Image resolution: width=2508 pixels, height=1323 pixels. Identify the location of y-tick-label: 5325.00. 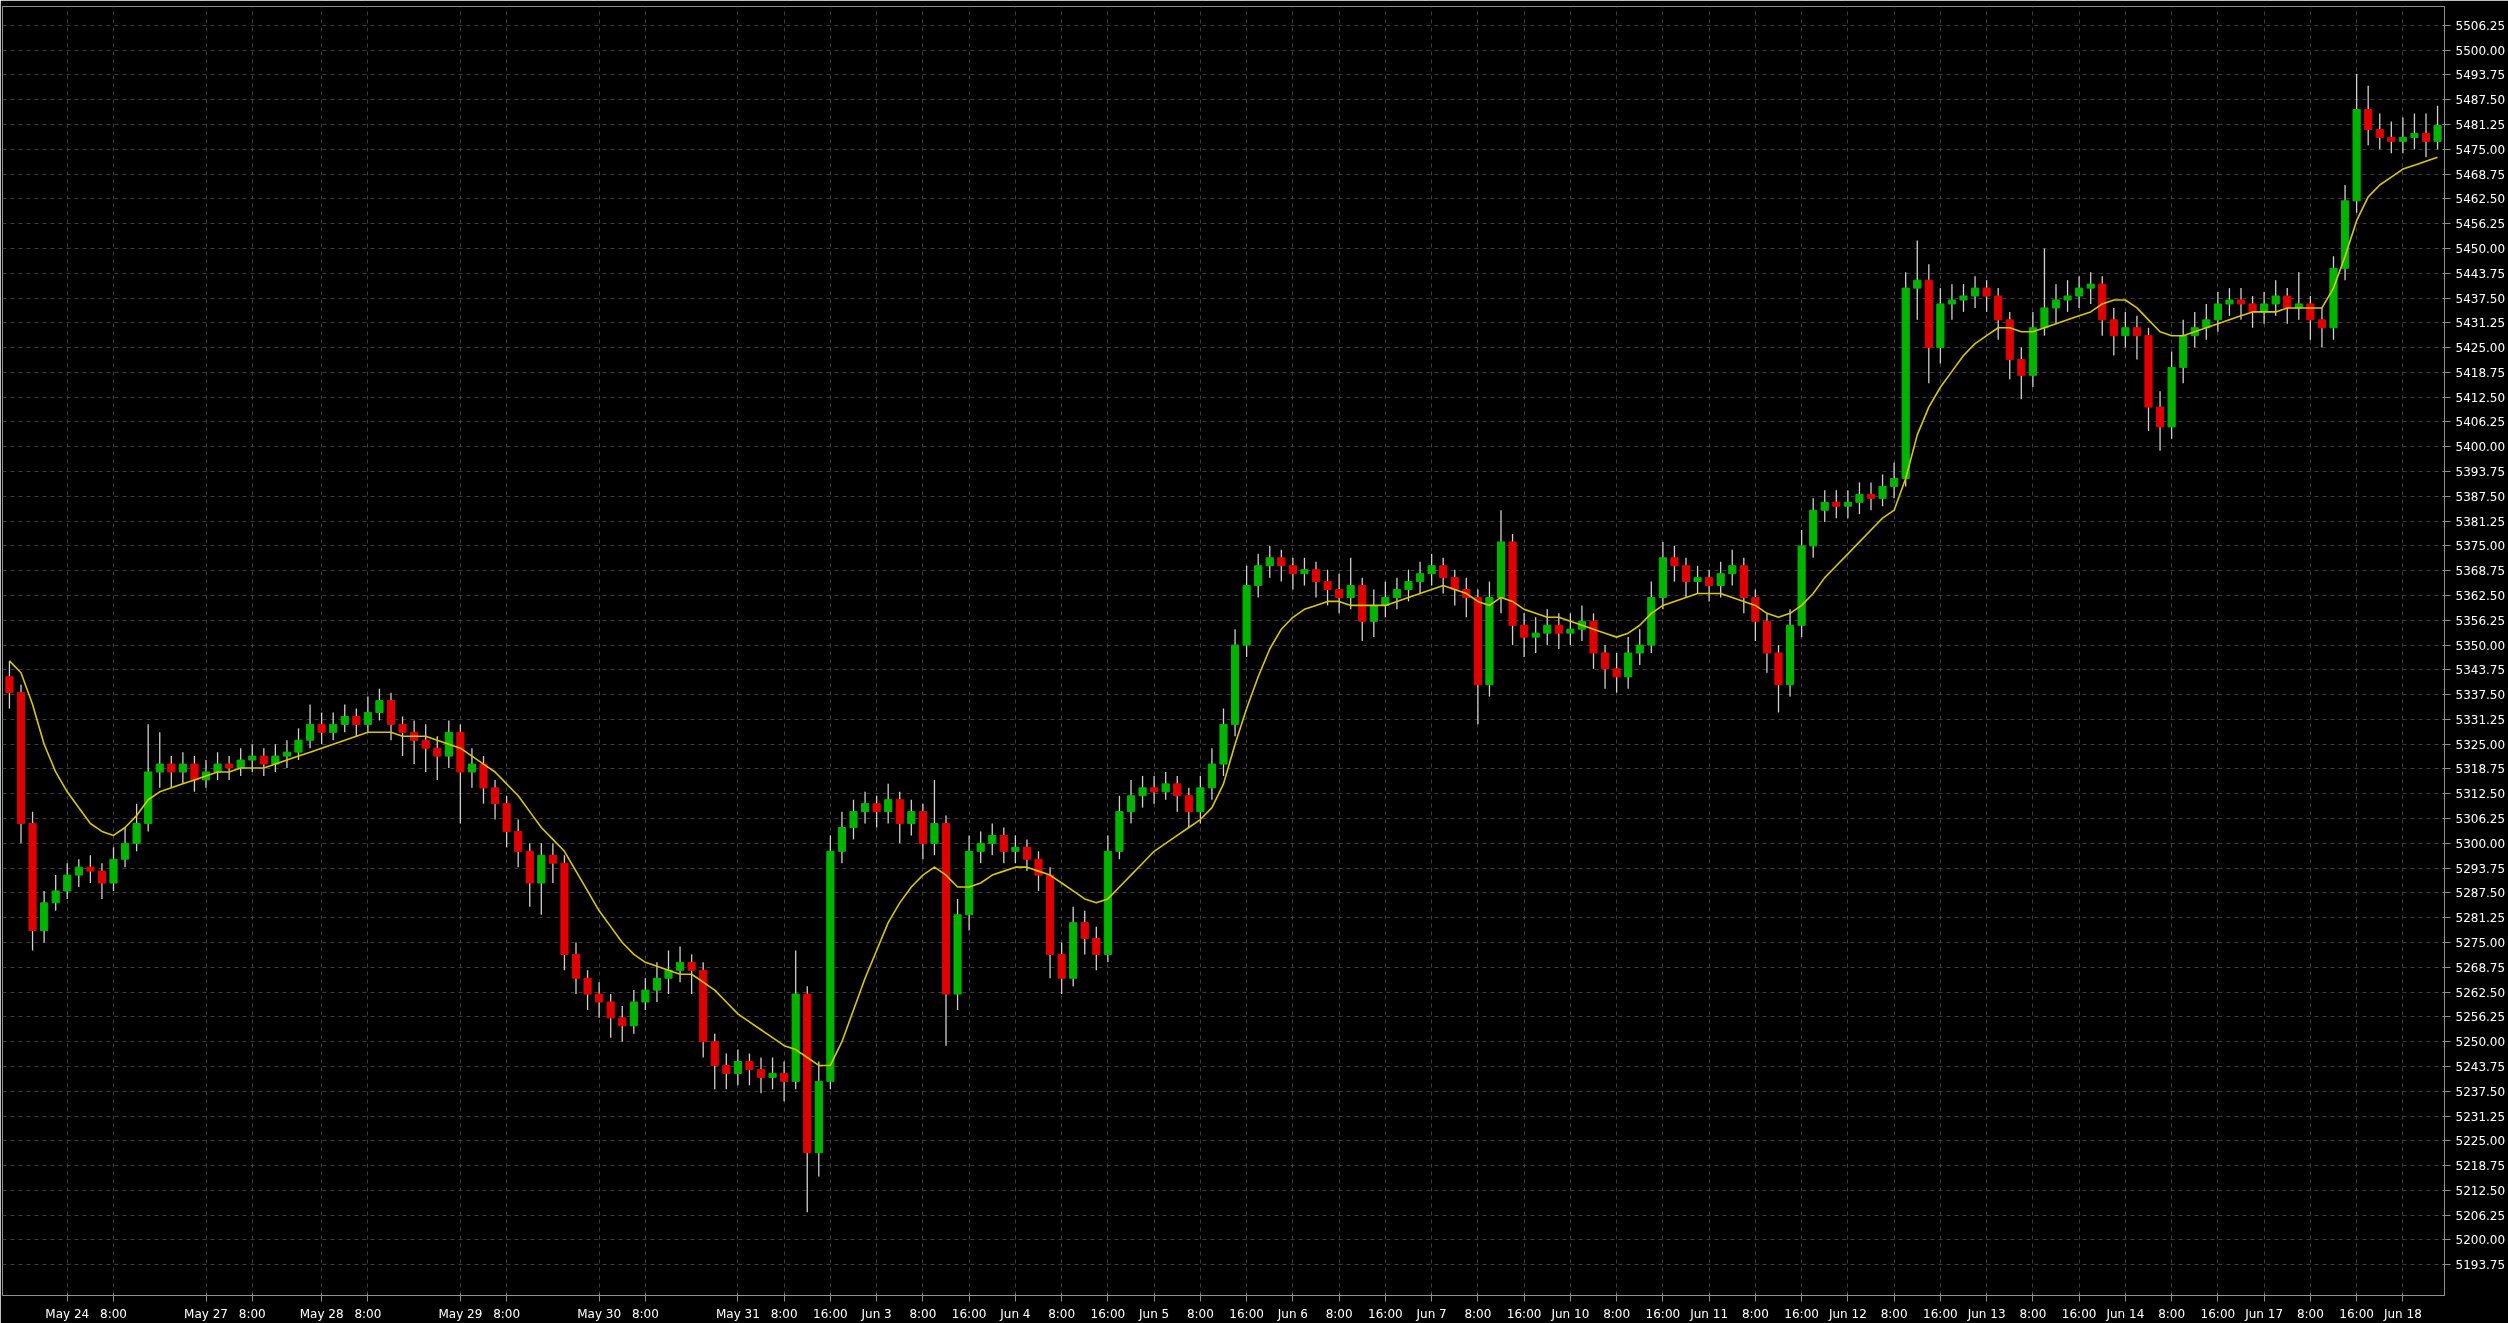
(2480, 744).